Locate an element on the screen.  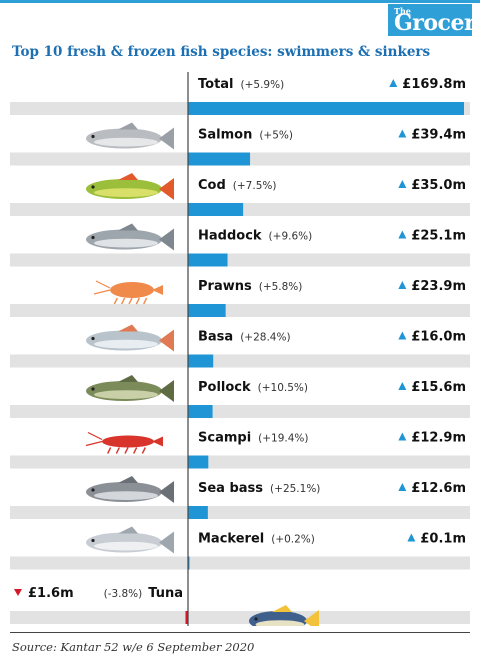
category-label: Total is located at coordinates (216, 84).